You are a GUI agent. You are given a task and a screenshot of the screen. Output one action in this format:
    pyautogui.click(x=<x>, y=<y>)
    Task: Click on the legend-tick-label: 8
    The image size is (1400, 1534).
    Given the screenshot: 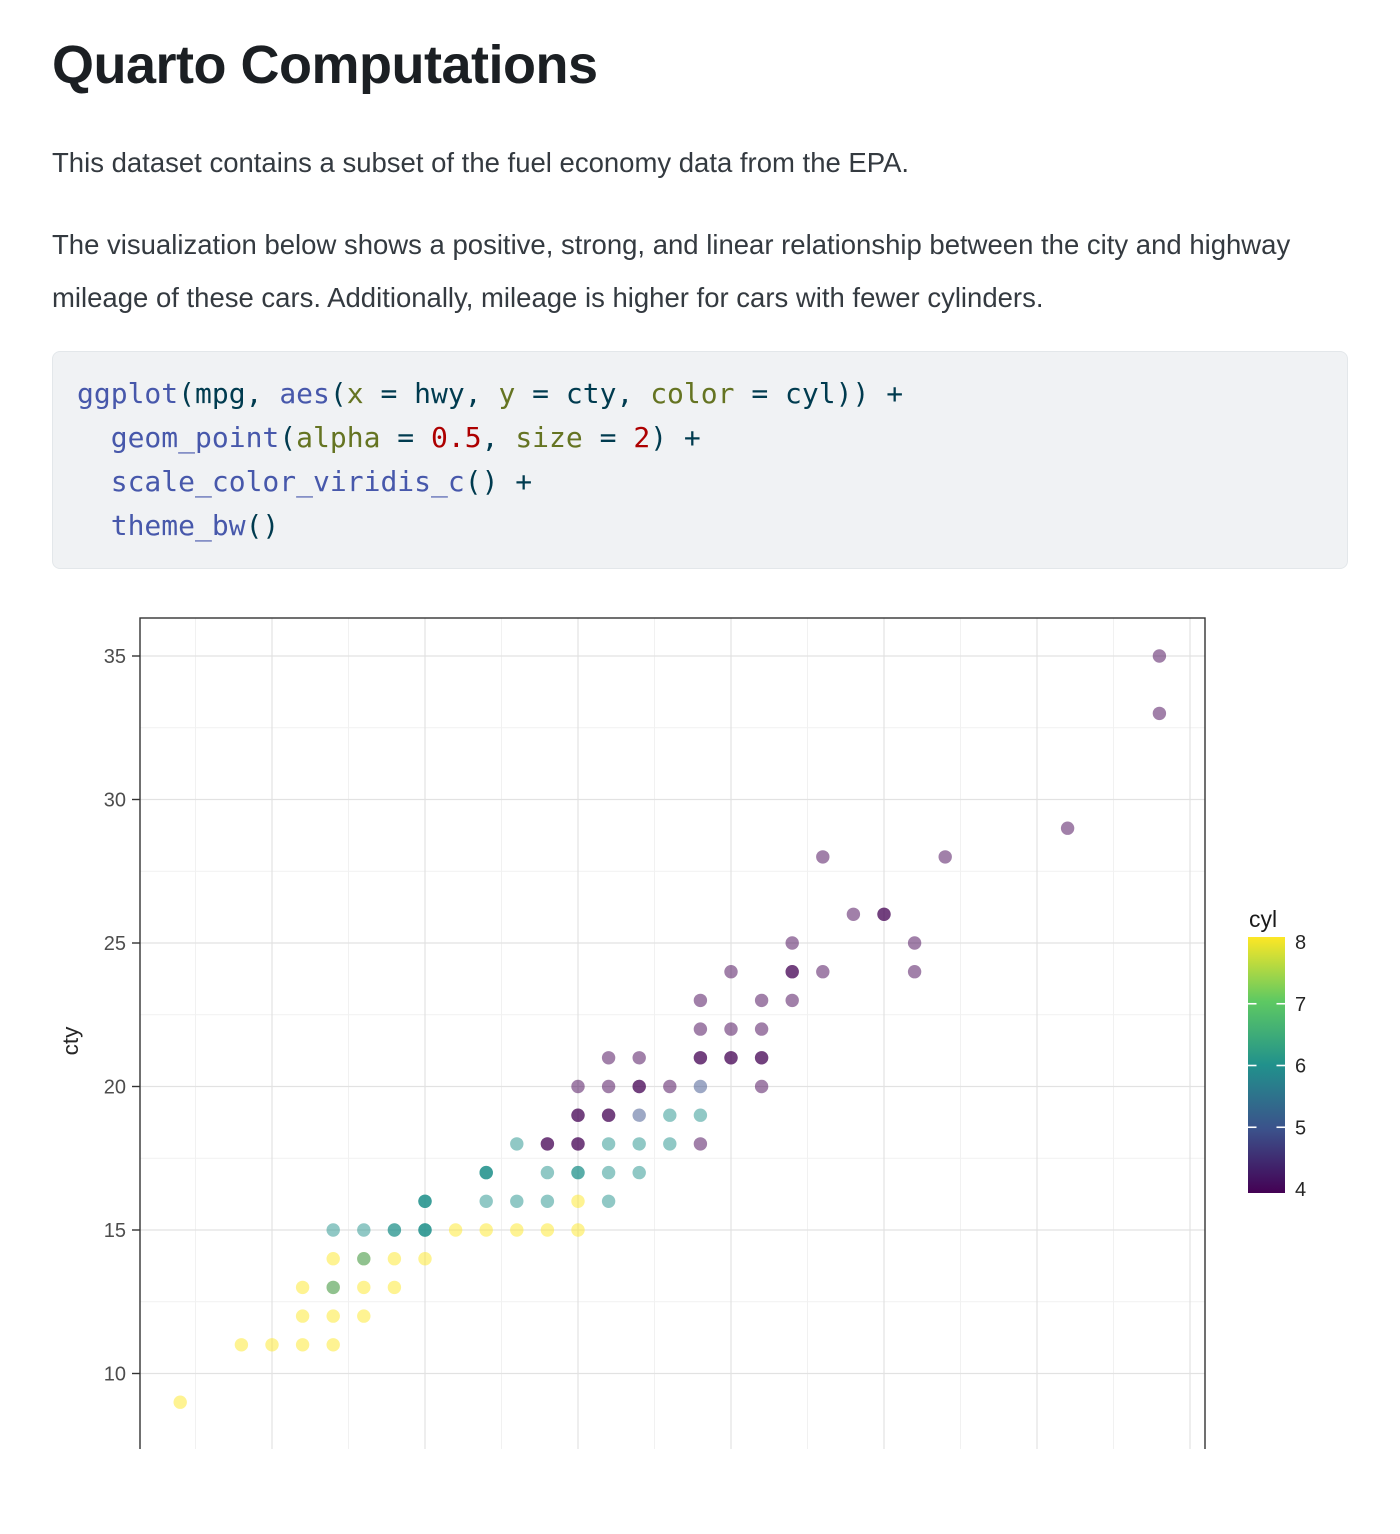 What is the action you would take?
    pyautogui.click(x=1300, y=943)
    